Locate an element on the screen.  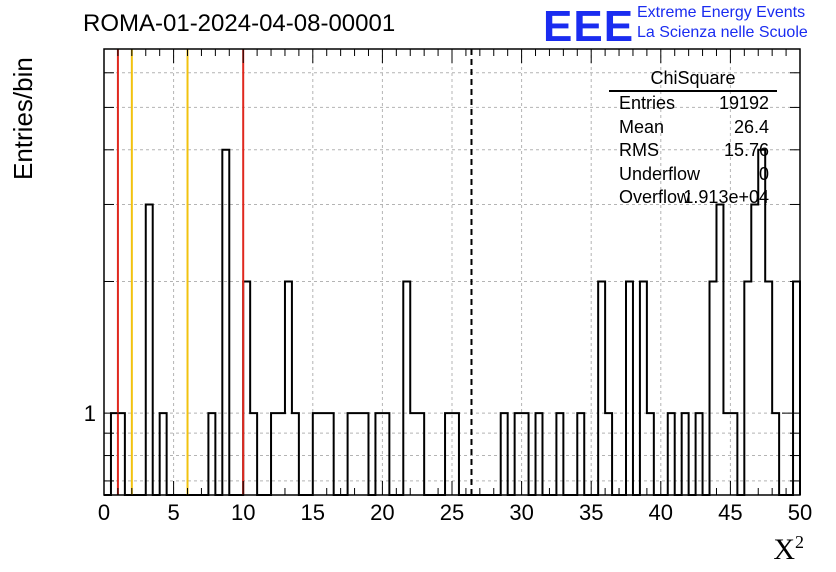
y-axis-label: Entries/bin is located at coordinates (23, 118).